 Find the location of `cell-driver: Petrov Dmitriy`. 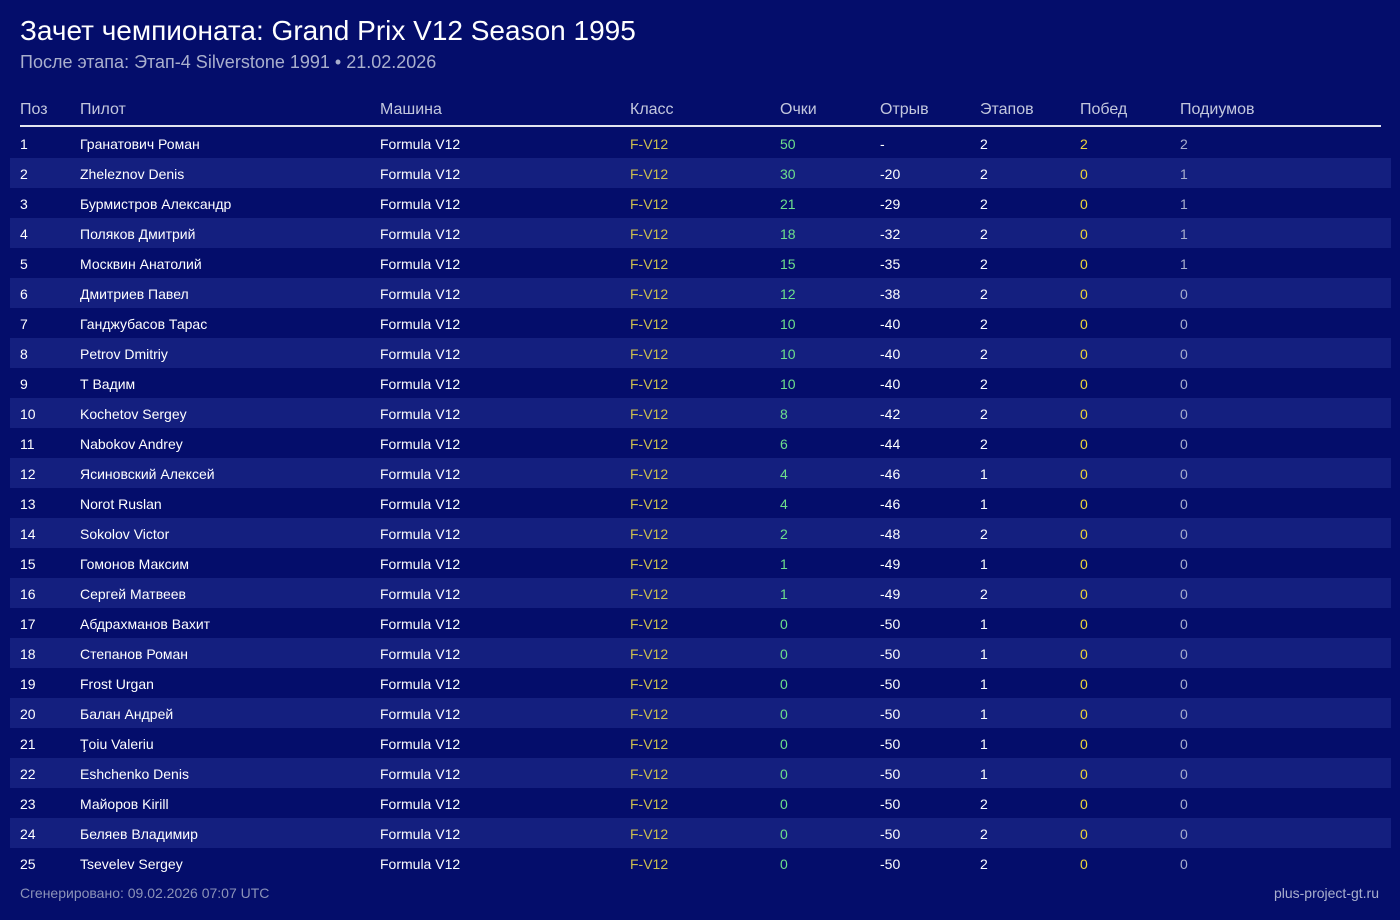

cell-driver: Petrov Dmitriy is located at coordinates (124, 354).